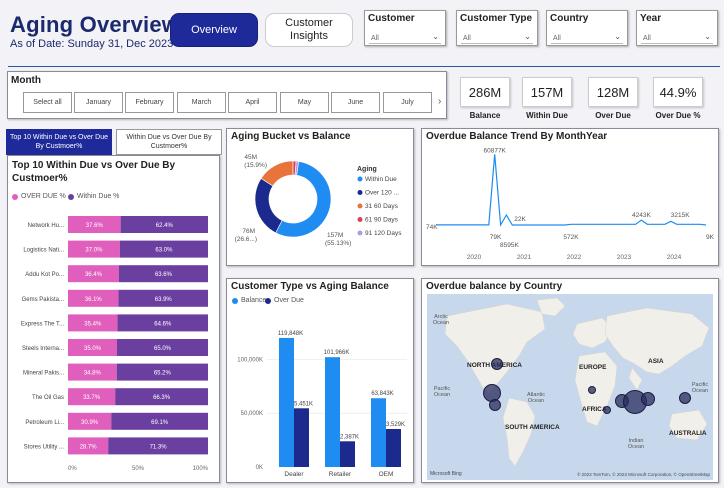  I want to click on legend-within-due: Within Due %, so click(93, 196).